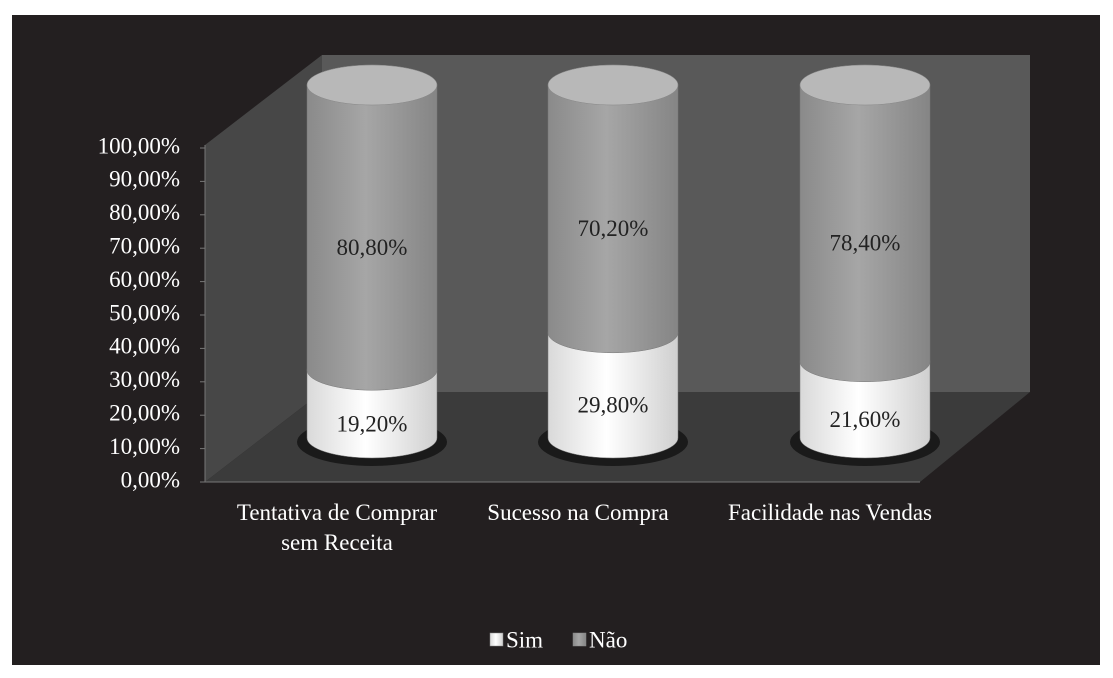  Describe the element at coordinates (613, 228) in the screenshot. I see `data-label: 70,20%` at that location.